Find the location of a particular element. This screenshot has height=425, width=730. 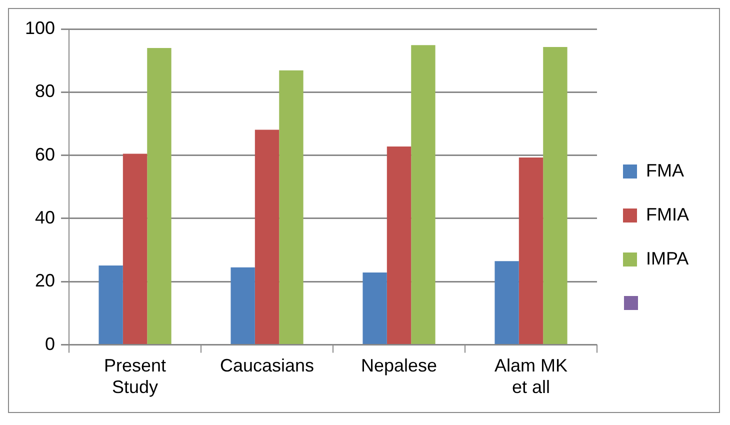

x-tick-label: Nepalese is located at coordinates (399, 366).